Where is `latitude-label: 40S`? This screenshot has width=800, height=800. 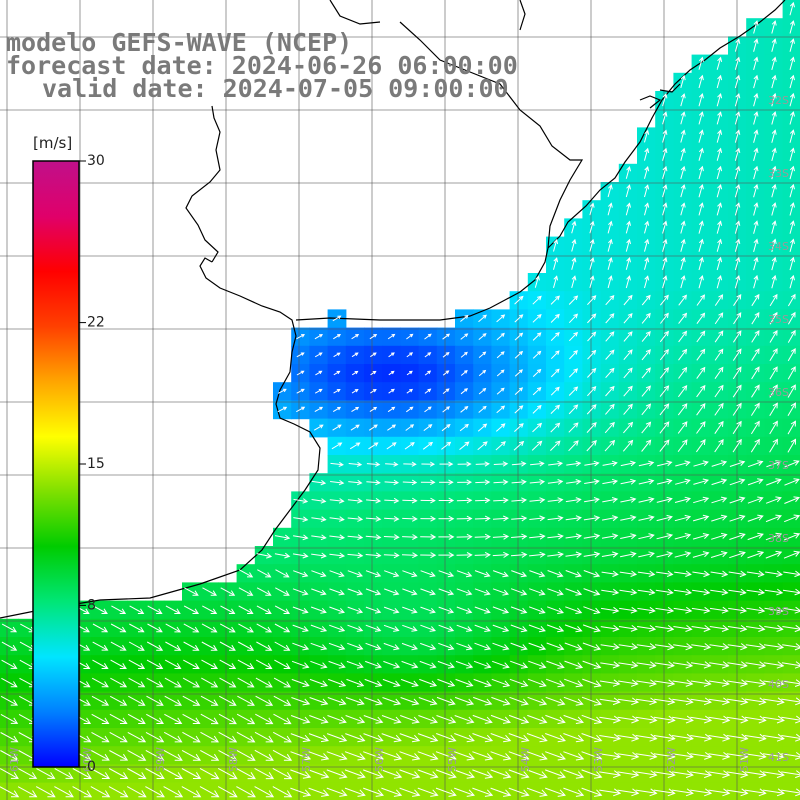
latitude-label: 40S is located at coordinates (778, 684).